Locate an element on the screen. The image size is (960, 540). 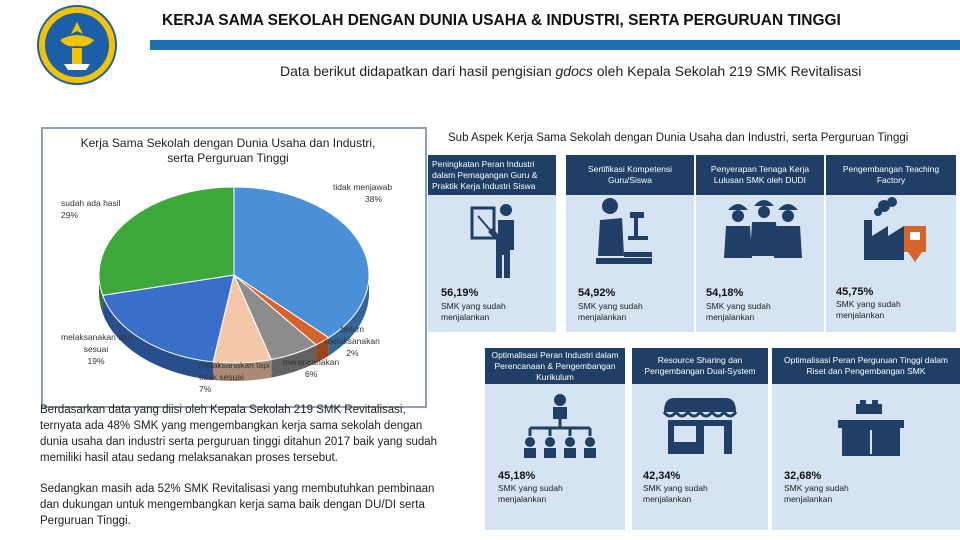
label-melaksanakan-sesuai-text1: melaksanakan dan is located at coordinates (97, 337).